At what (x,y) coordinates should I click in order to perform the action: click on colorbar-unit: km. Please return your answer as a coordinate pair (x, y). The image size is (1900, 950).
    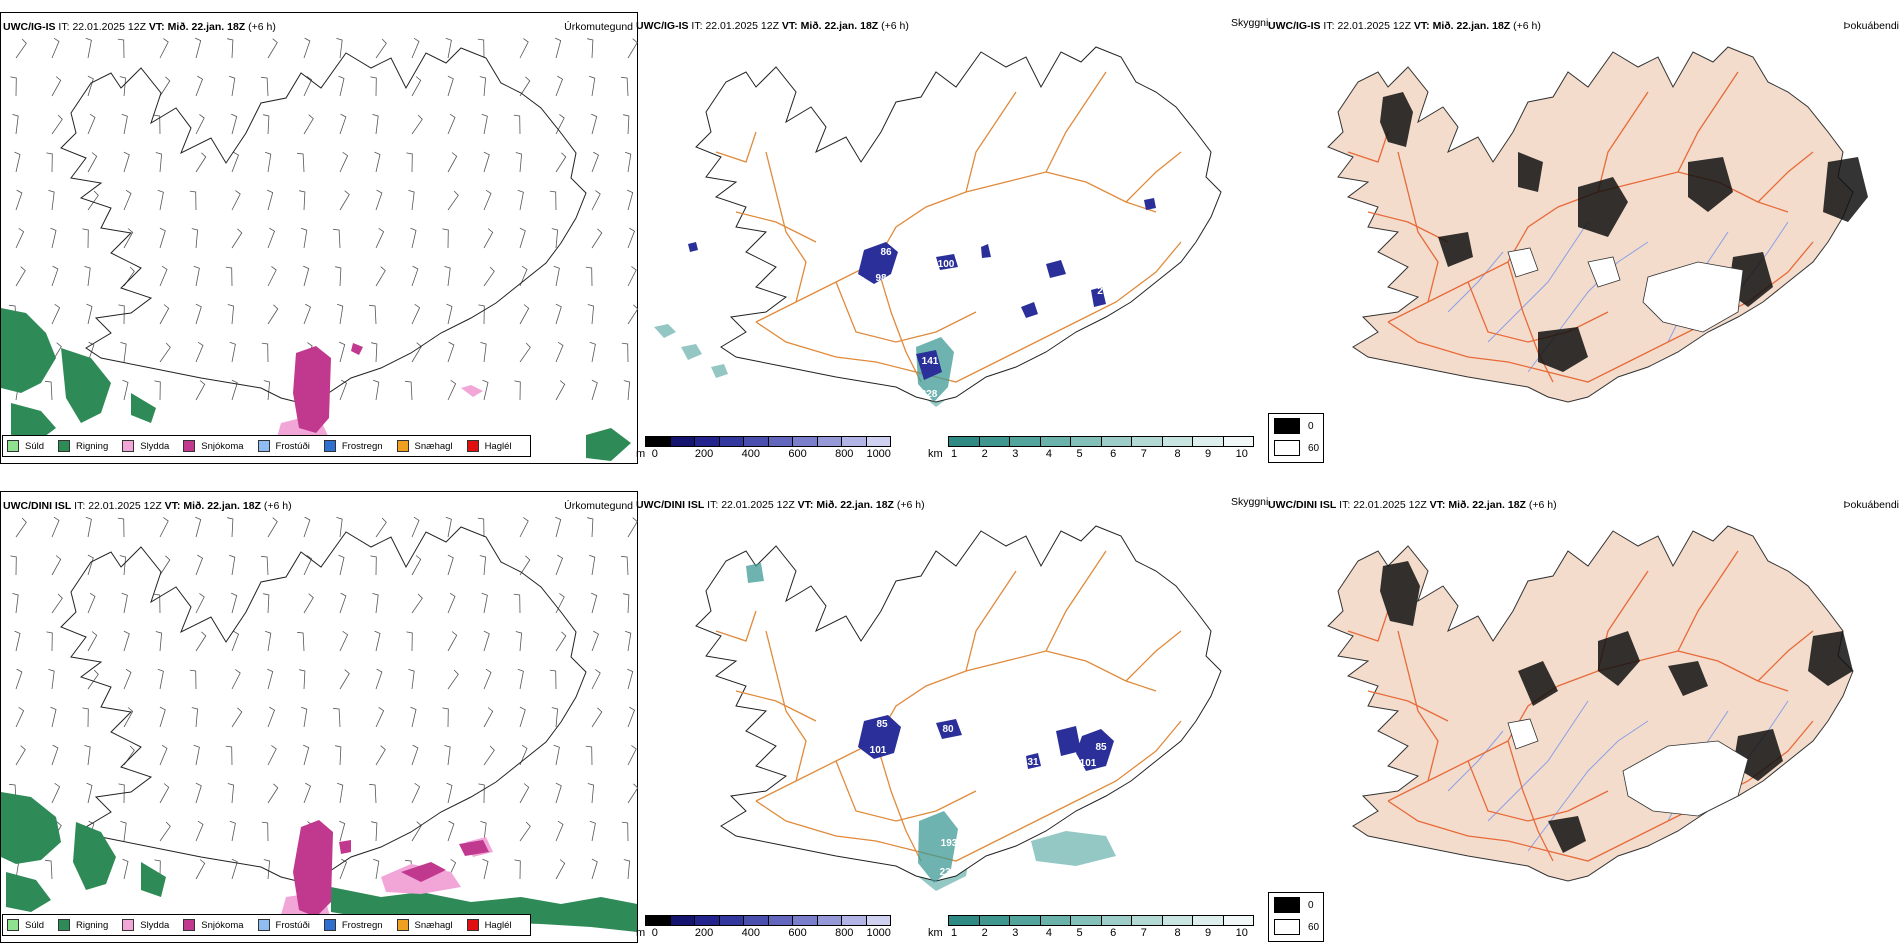
    Looking at the image, I should click on (935, 454).